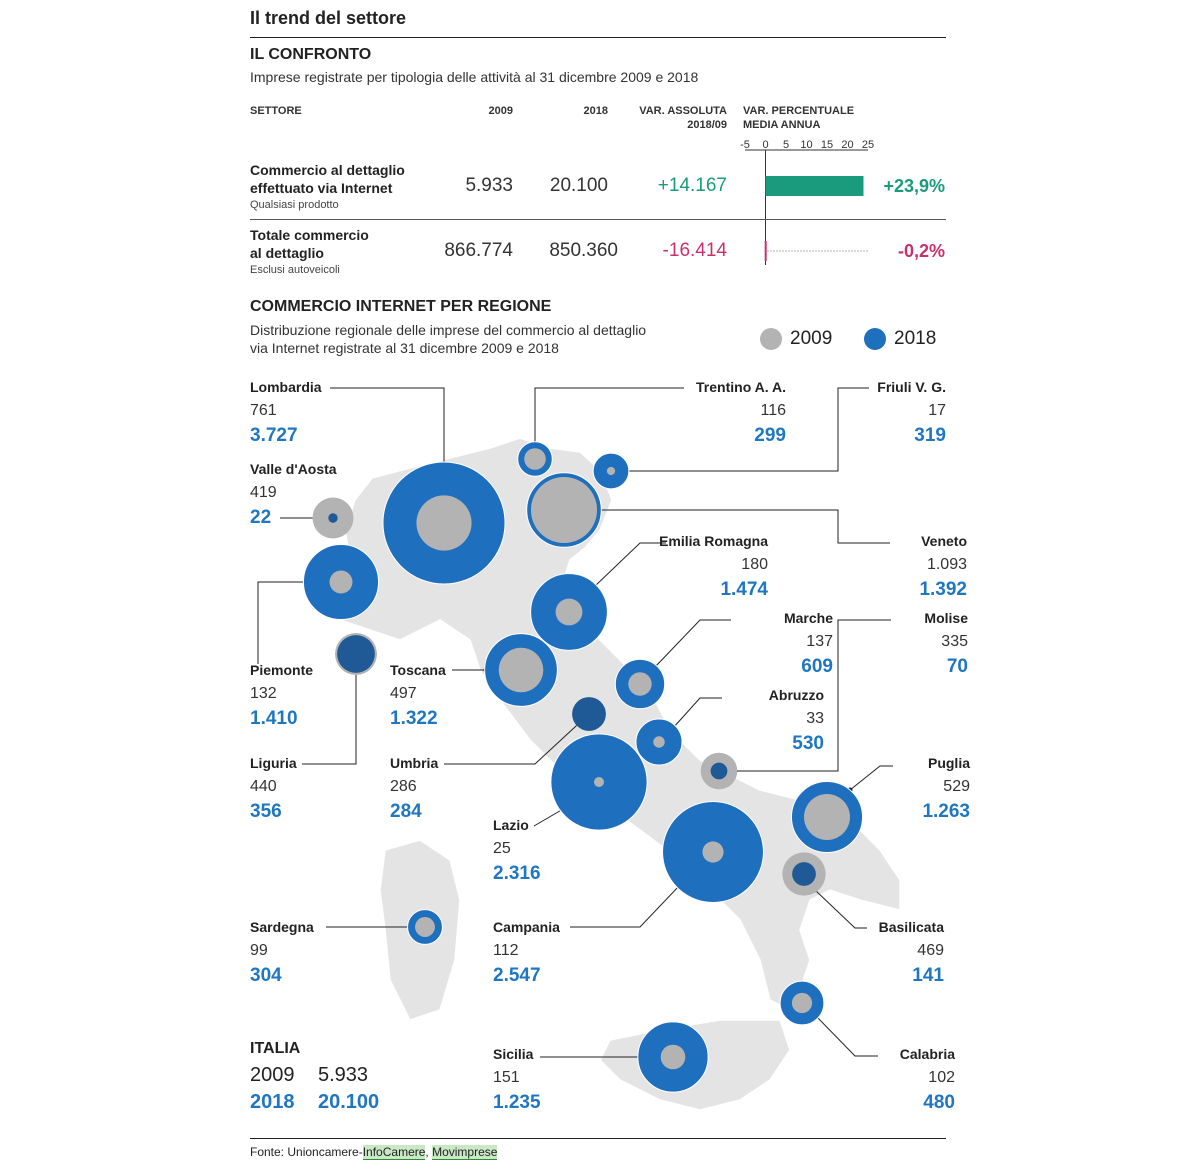 The width and height of the screenshot is (1200, 1169). Describe the element at coordinates (401, 306) in the screenshot. I see `map-title: COMMERCIO INTERNET PER REGIONE` at that location.